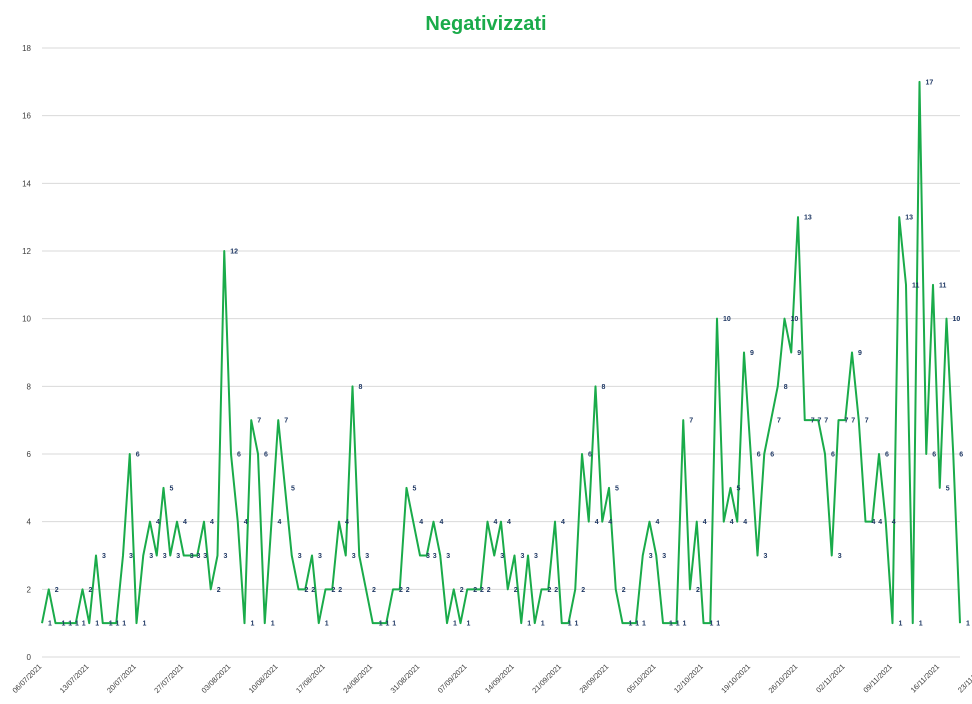  Describe the element at coordinates (485, 24) in the screenshot. I see `chart-title: Negativizzati` at that location.